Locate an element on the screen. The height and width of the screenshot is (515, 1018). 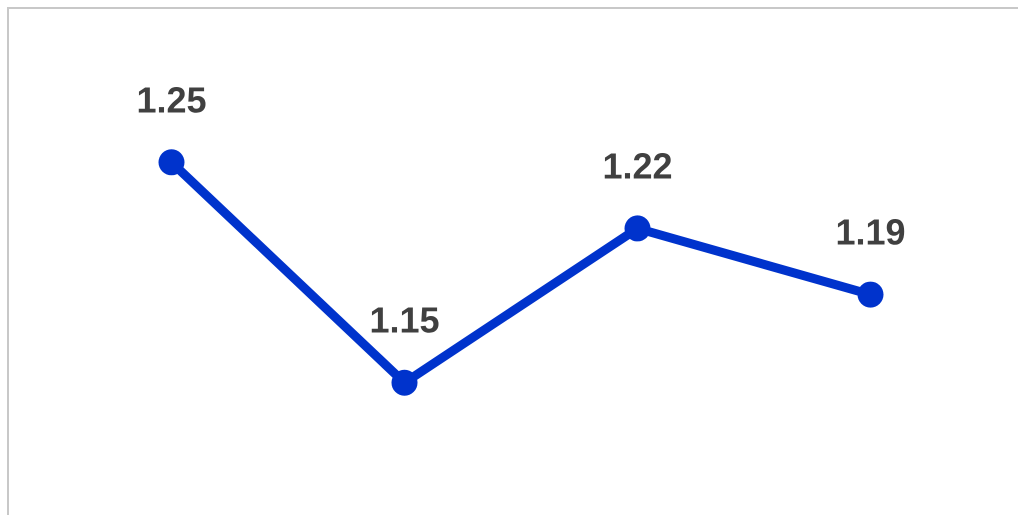
data-label: 1.15 is located at coordinates (404, 320).